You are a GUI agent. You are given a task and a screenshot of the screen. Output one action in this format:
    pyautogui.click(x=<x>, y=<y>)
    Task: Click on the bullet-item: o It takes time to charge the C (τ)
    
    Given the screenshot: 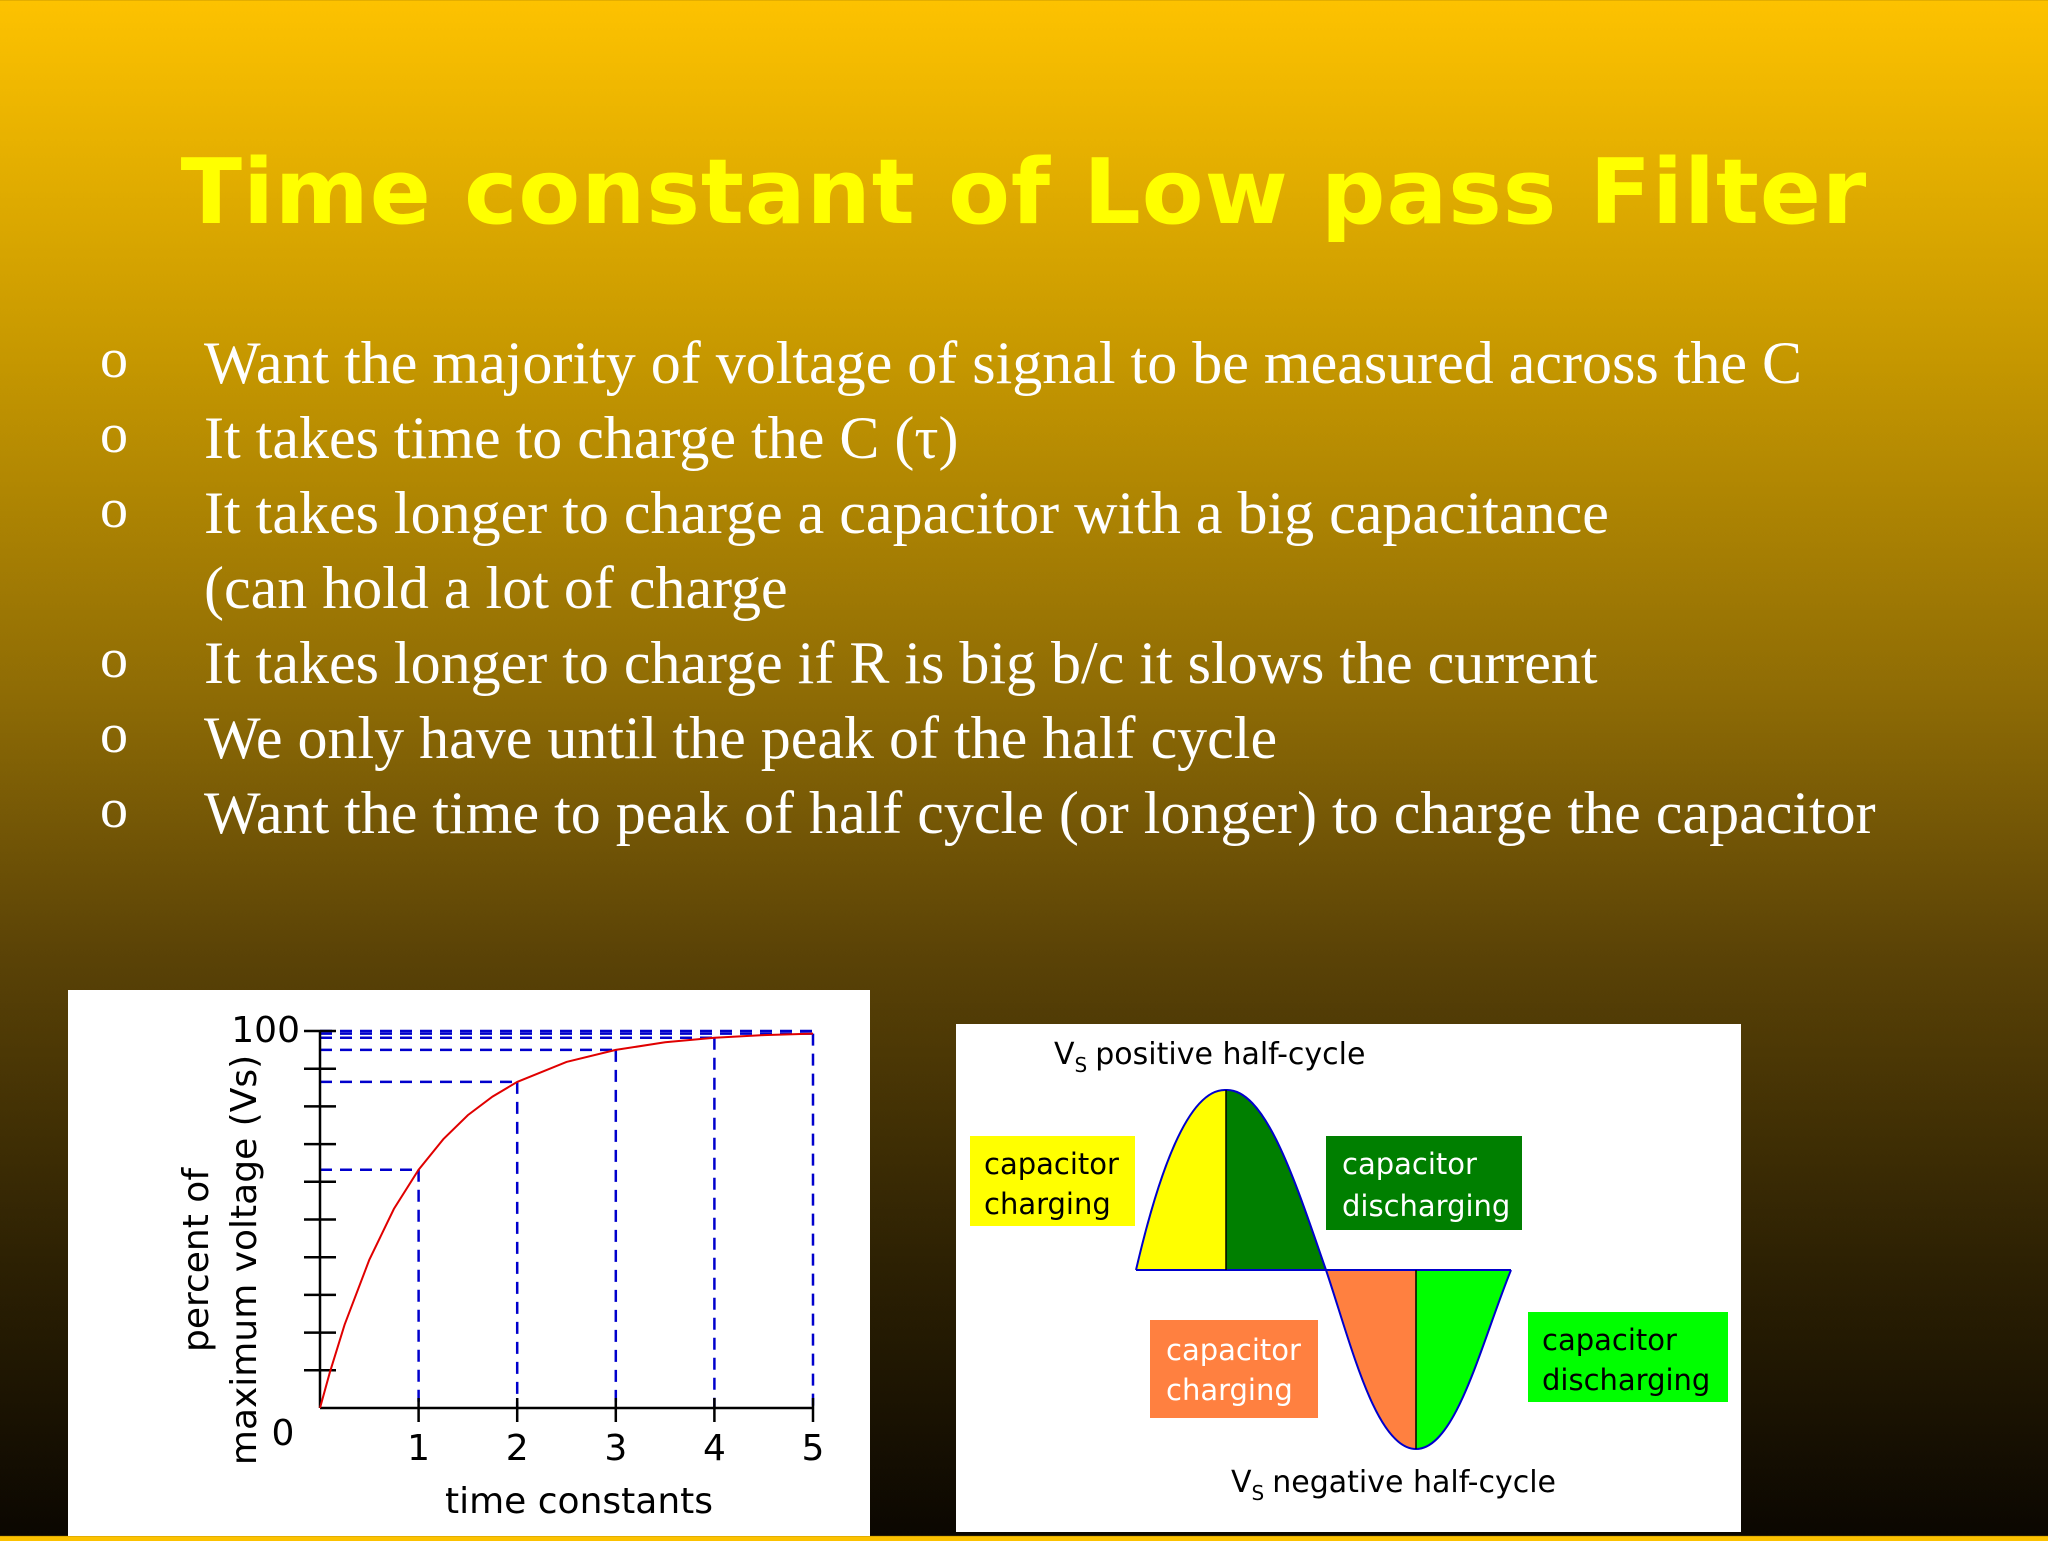 What is the action you would take?
    pyautogui.click(x=1024, y=438)
    